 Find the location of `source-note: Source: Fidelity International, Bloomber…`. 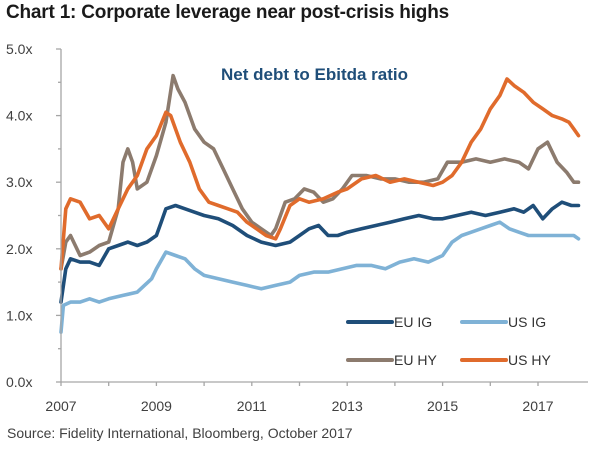

source-note: Source: Fidelity International, Bloomber… is located at coordinates (180, 433).